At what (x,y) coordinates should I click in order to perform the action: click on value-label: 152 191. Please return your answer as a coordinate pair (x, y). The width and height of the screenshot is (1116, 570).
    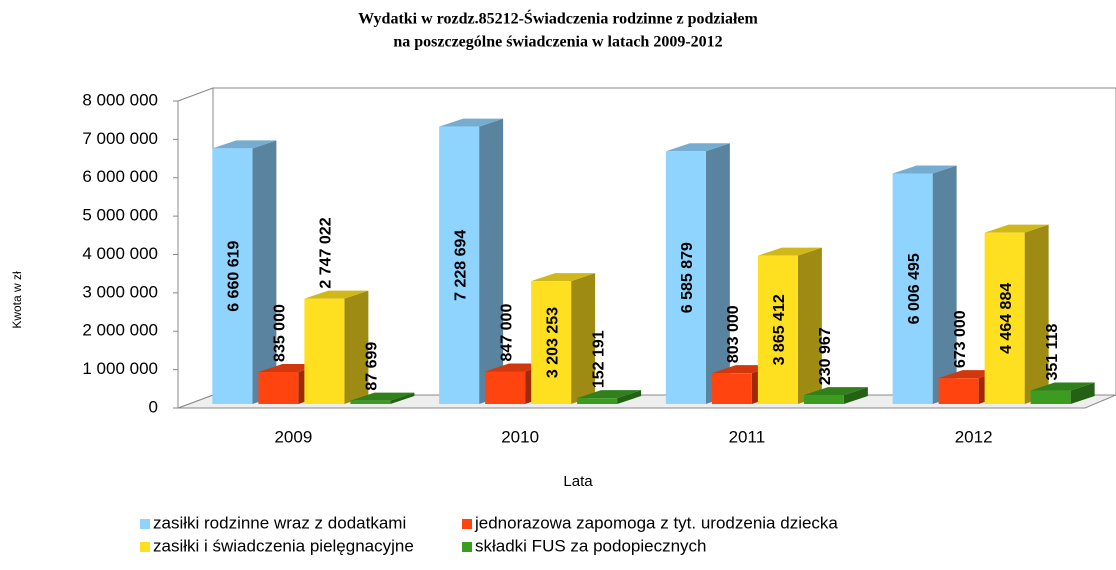
    Looking at the image, I should click on (598, 359).